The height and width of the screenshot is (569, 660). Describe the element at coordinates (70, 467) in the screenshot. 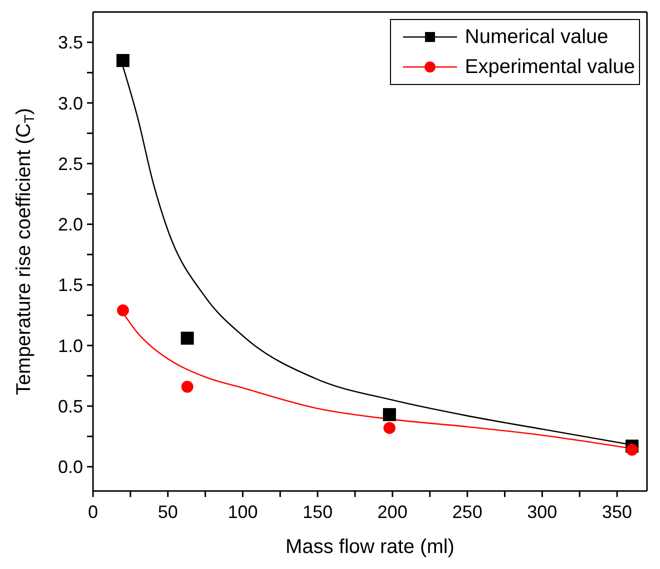

I see `y-tick-label: 0.0` at that location.